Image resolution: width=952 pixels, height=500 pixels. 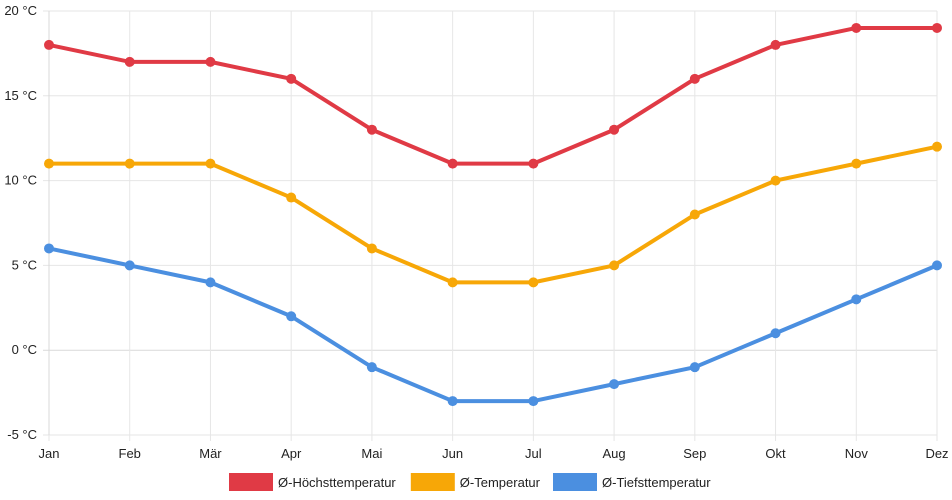 What do you see at coordinates (533, 453) in the screenshot?
I see `x-tick-label: Jul` at bounding box center [533, 453].